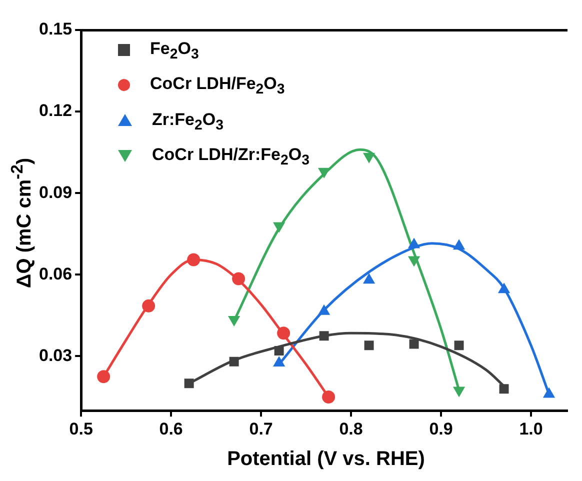  I want to click on x-tick-label: 0.5, so click(81, 428).